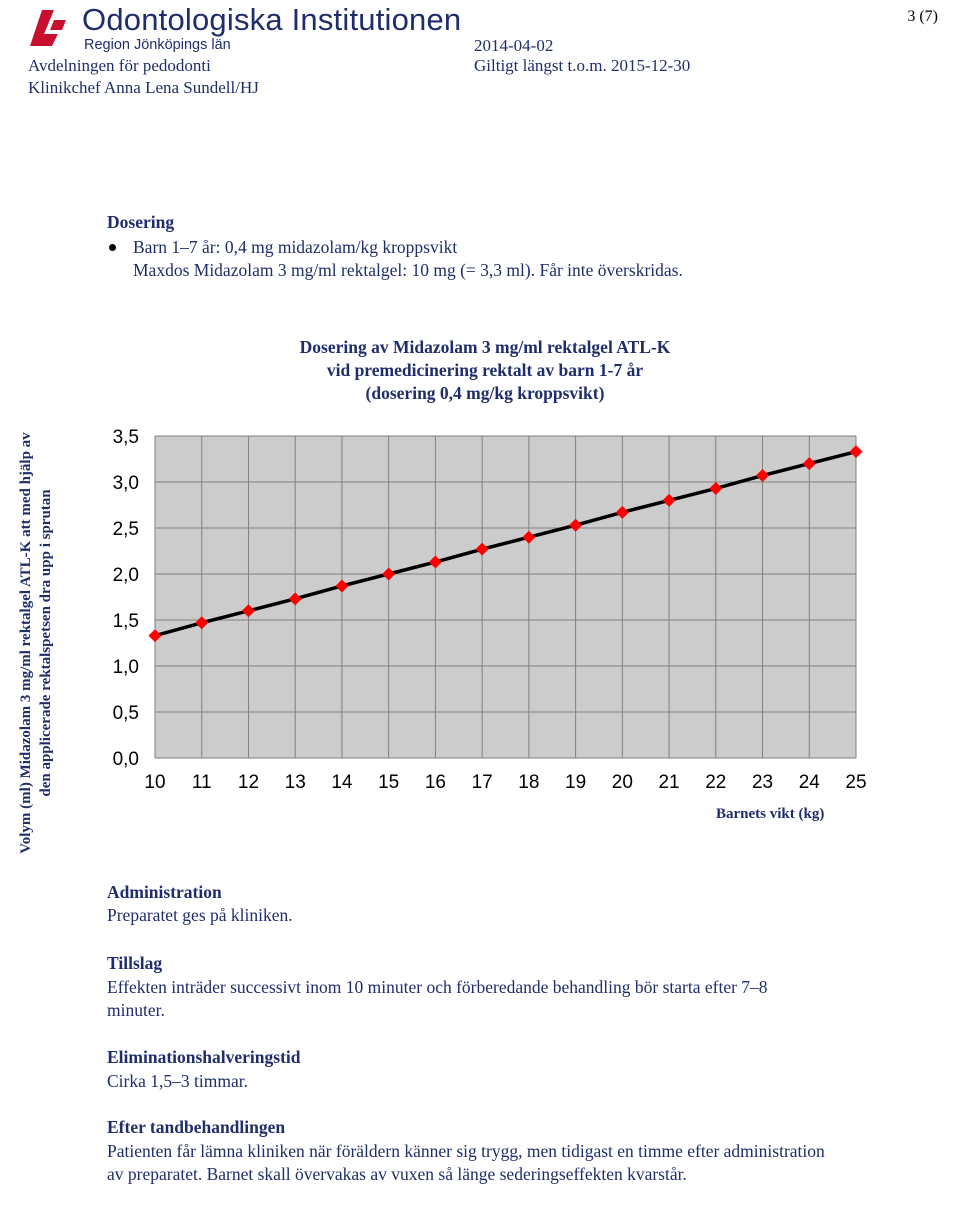 This screenshot has width=960, height=1206. What do you see at coordinates (922, 16) in the screenshot?
I see `page-number: 3 (7)` at bounding box center [922, 16].